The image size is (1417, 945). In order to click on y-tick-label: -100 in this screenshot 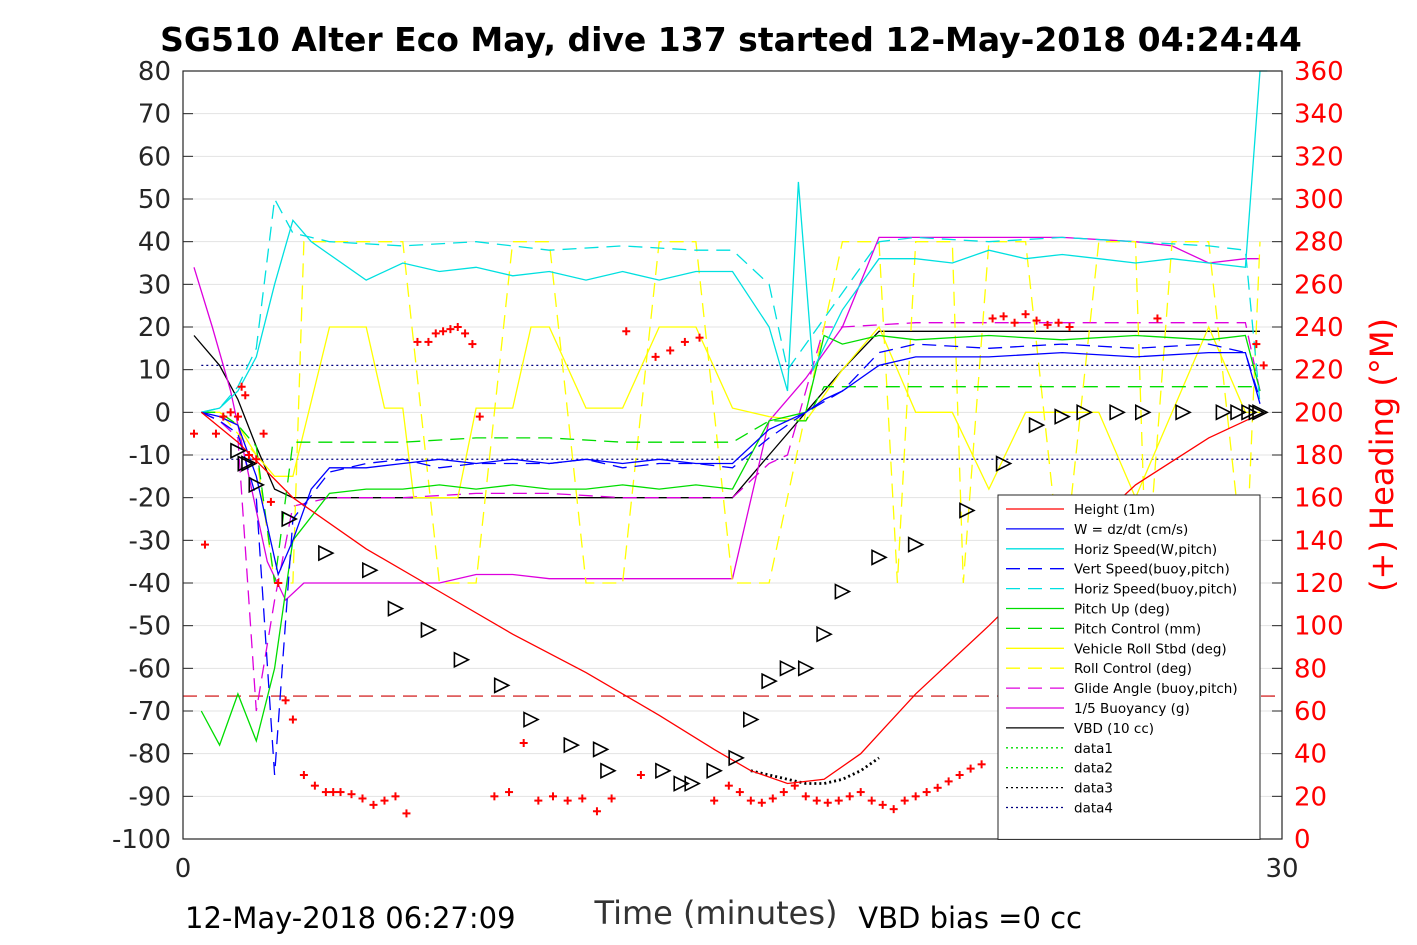, I will do `click(141, 840)`.